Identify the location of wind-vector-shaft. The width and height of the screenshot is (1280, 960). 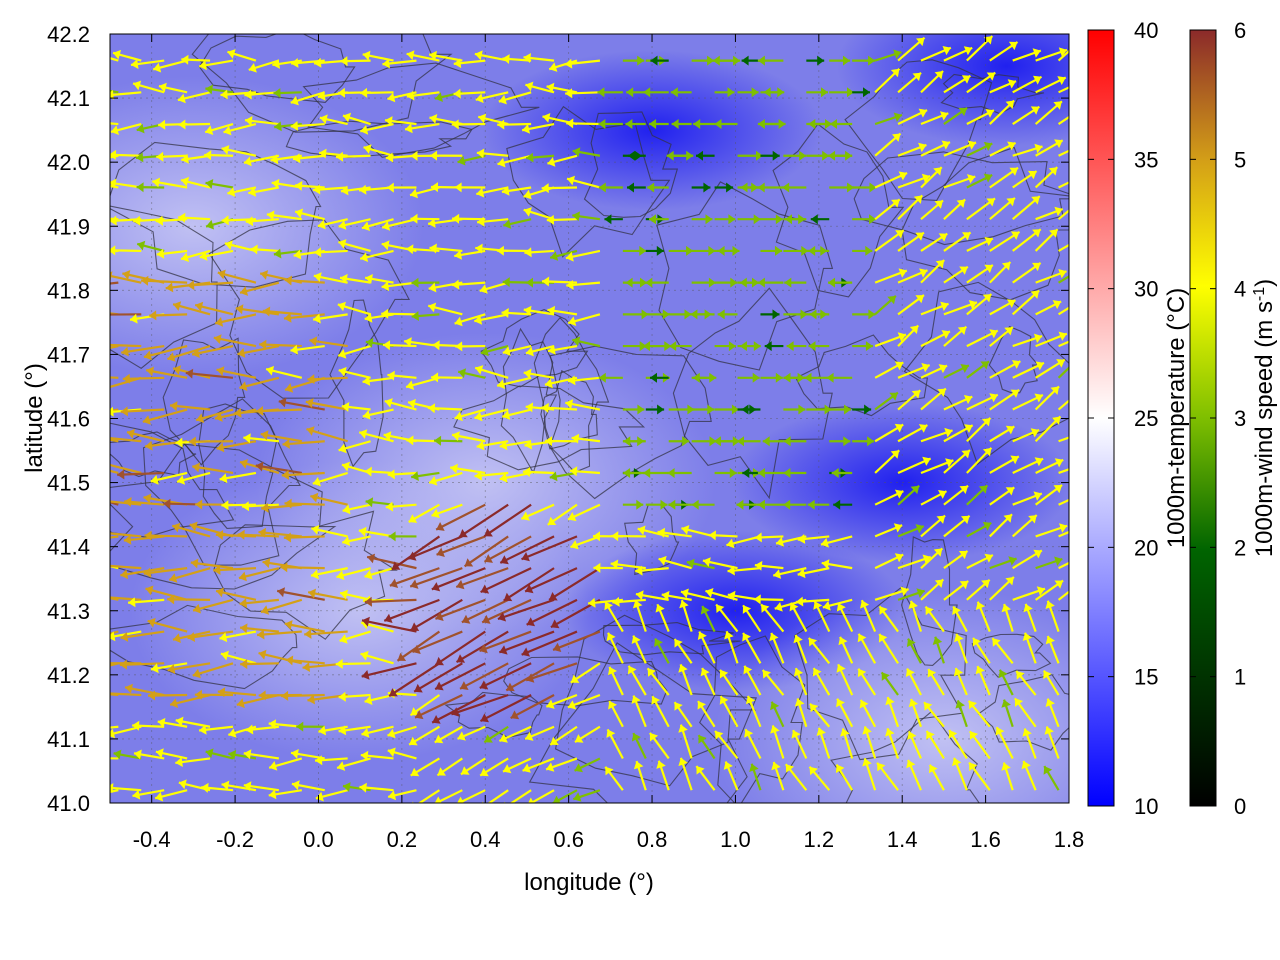
(114, 758).